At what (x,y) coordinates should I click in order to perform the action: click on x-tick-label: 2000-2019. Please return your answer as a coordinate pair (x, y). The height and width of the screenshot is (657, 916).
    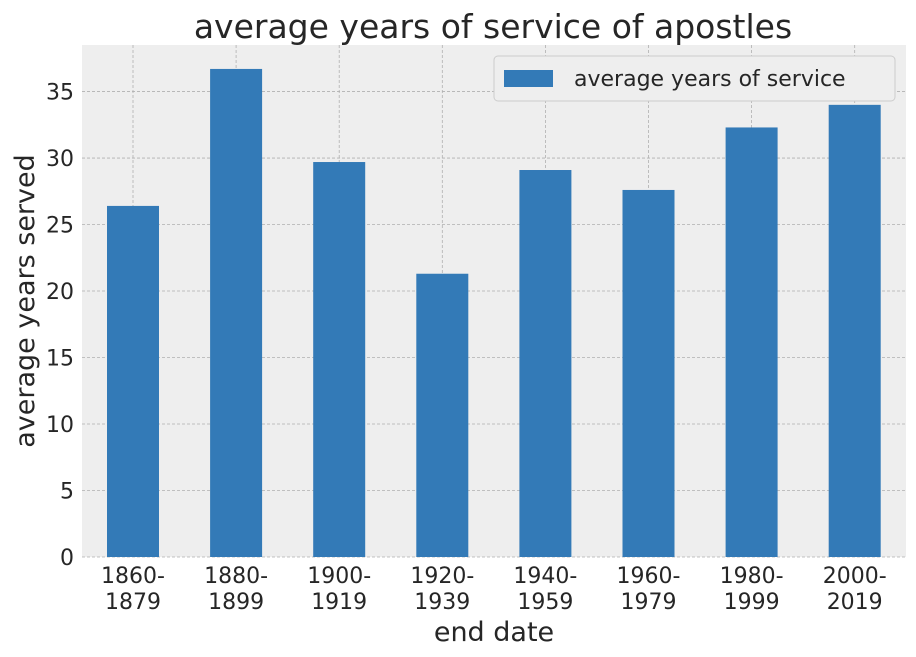
    Looking at the image, I should click on (855, 589).